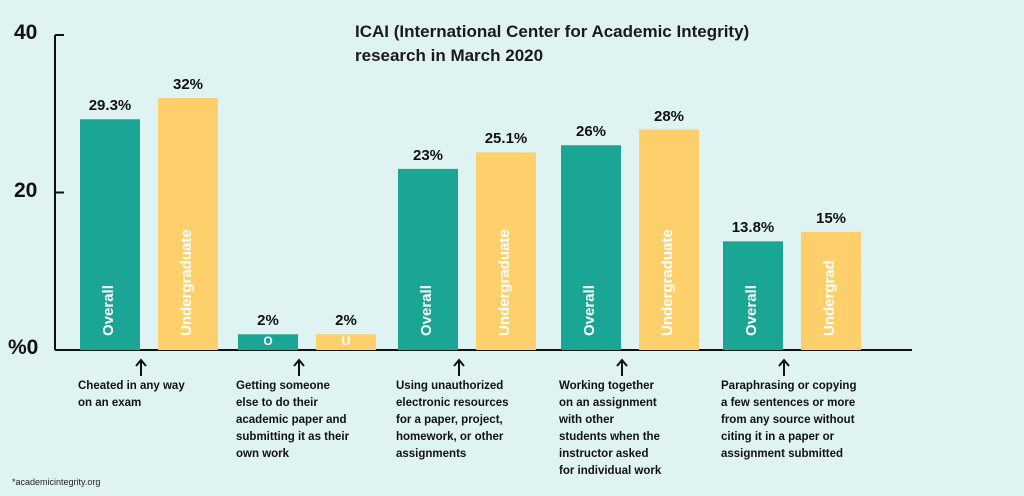  I want to click on source-note: *academicintegrity.org, so click(56, 482).